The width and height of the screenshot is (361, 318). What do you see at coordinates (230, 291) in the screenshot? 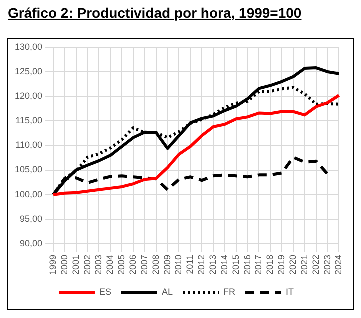
I see `legend-label: FR` at bounding box center [230, 291].